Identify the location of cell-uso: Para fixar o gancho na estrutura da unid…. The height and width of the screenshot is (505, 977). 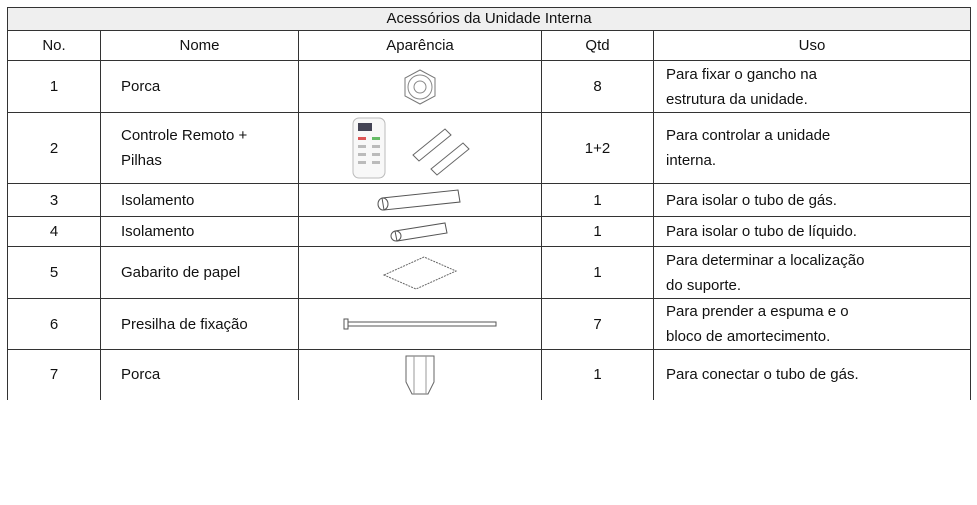
(812, 86).